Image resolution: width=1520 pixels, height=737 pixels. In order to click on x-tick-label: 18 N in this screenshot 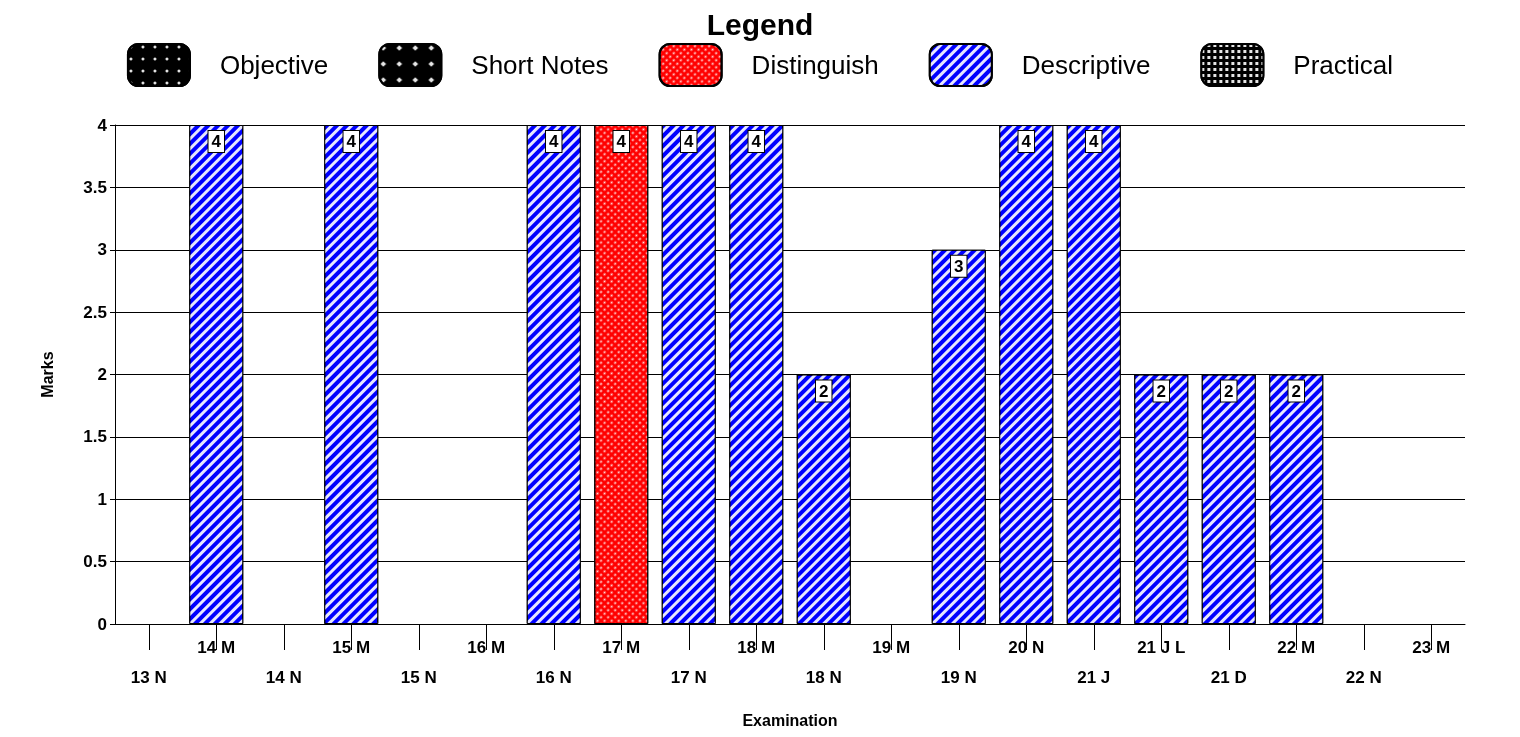, I will do `click(823, 677)`.